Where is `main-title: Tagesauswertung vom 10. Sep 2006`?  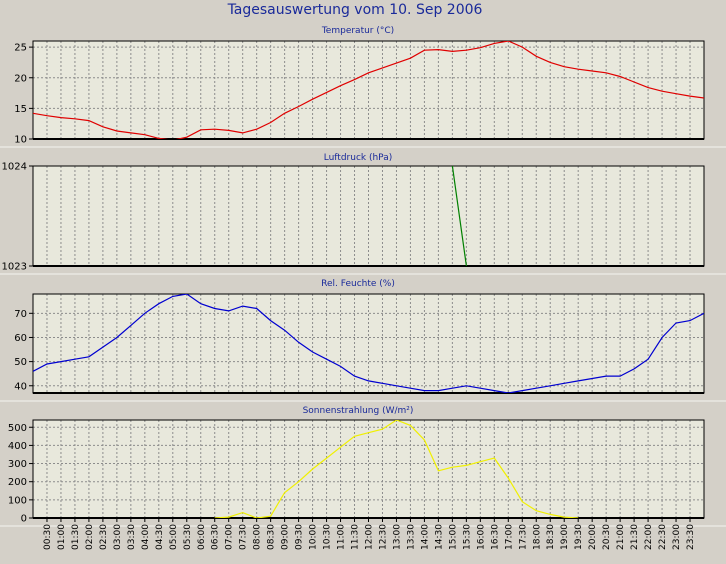
main-title: Tagesauswertung vom 10. Sep 2006 is located at coordinates (355, 10).